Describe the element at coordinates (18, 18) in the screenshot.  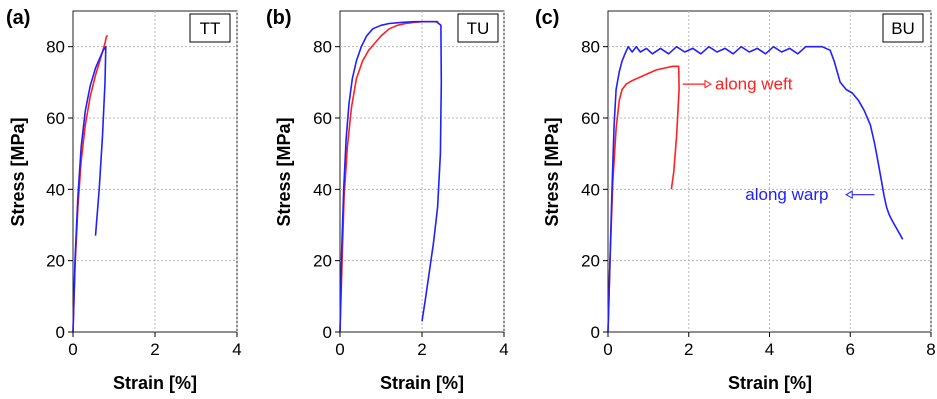
I see `panel-label-a: (a)` at that location.